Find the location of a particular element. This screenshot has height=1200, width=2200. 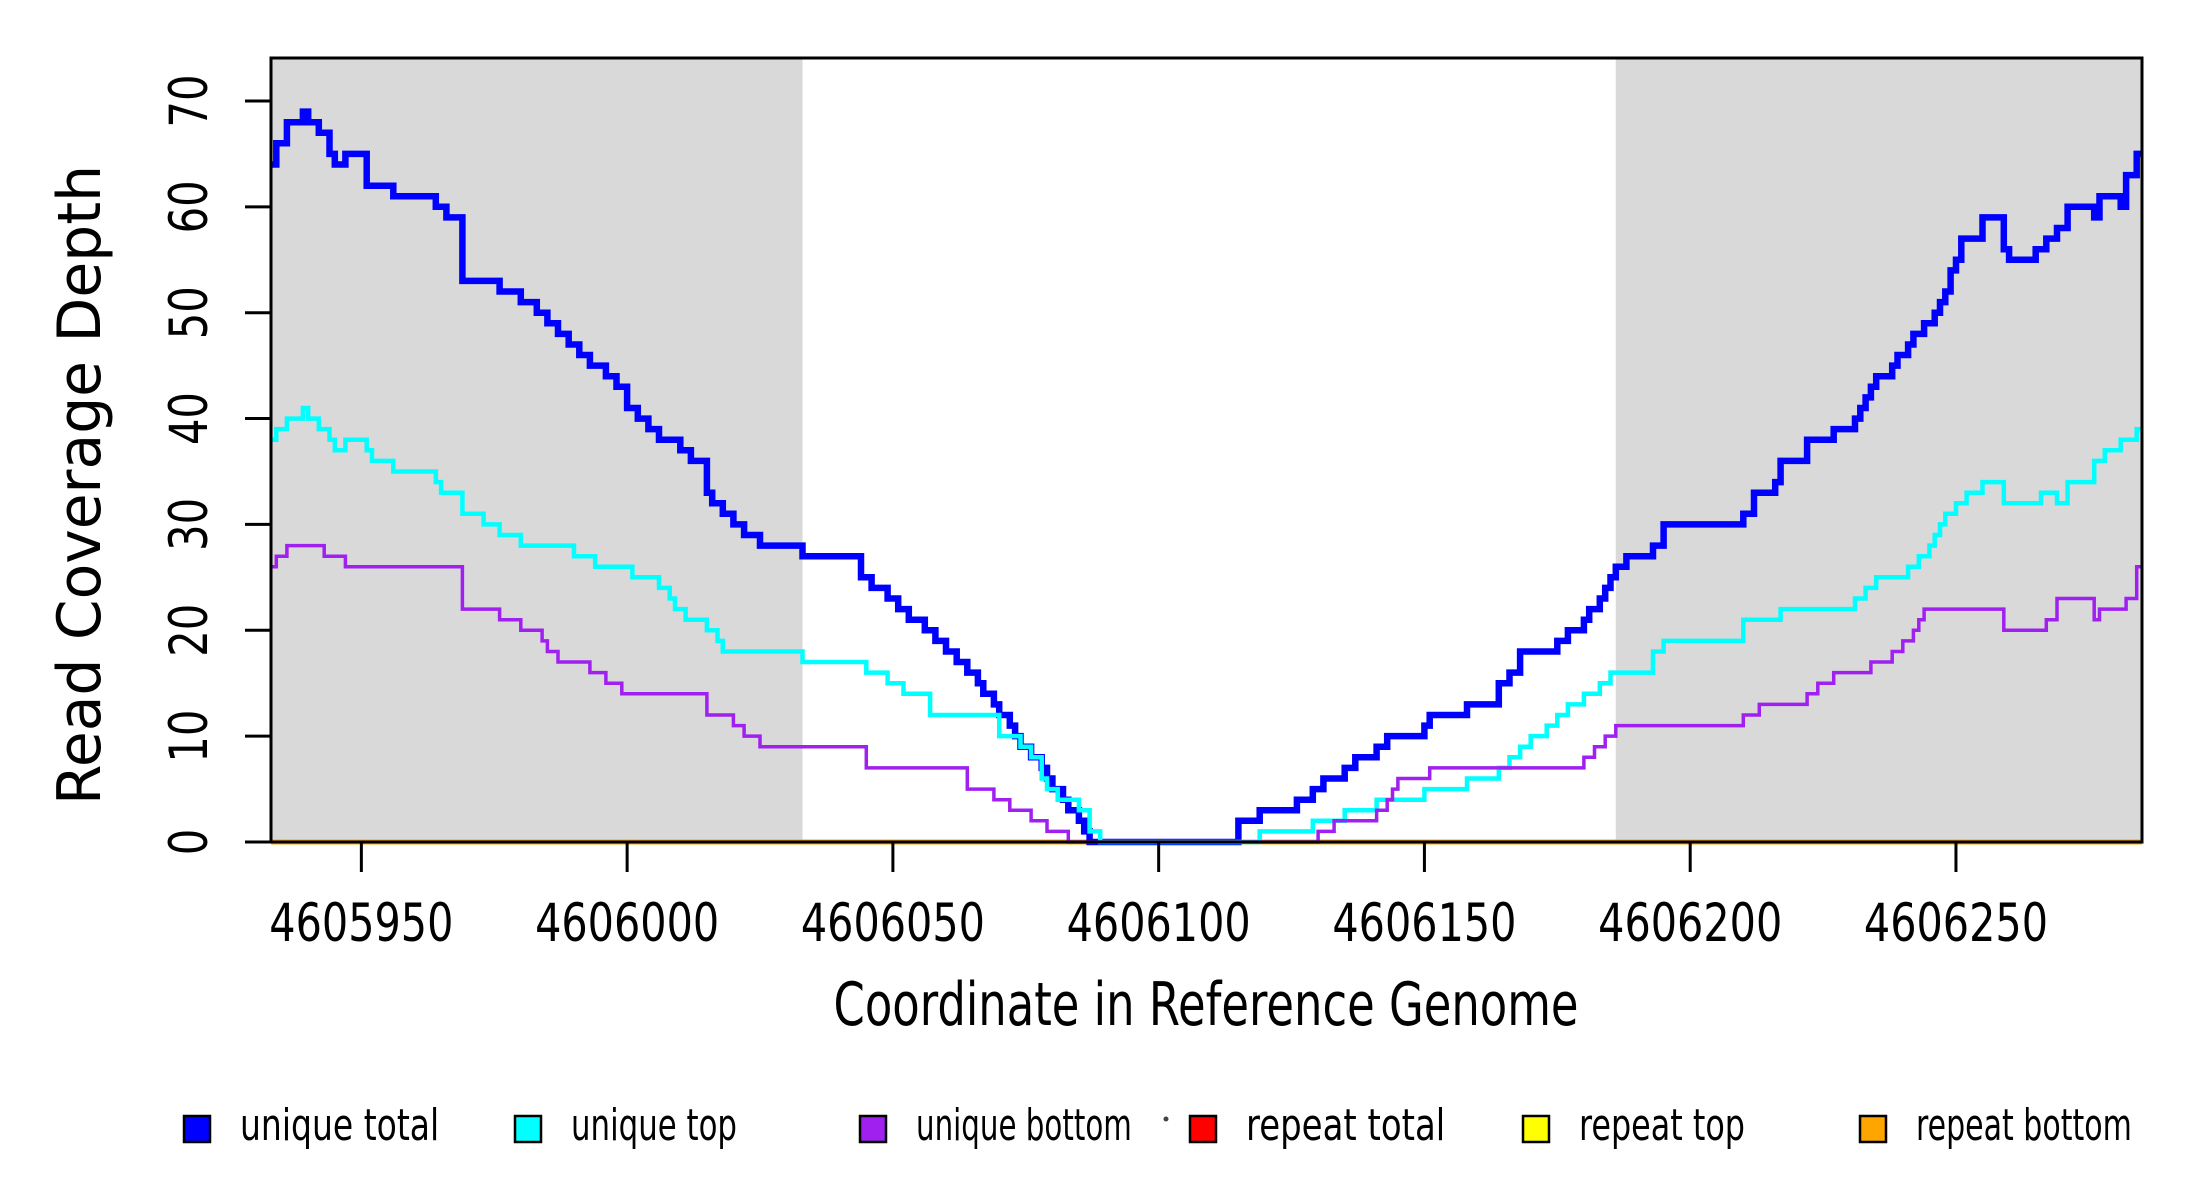

y-tick-label: 60 is located at coordinates (189, 206).